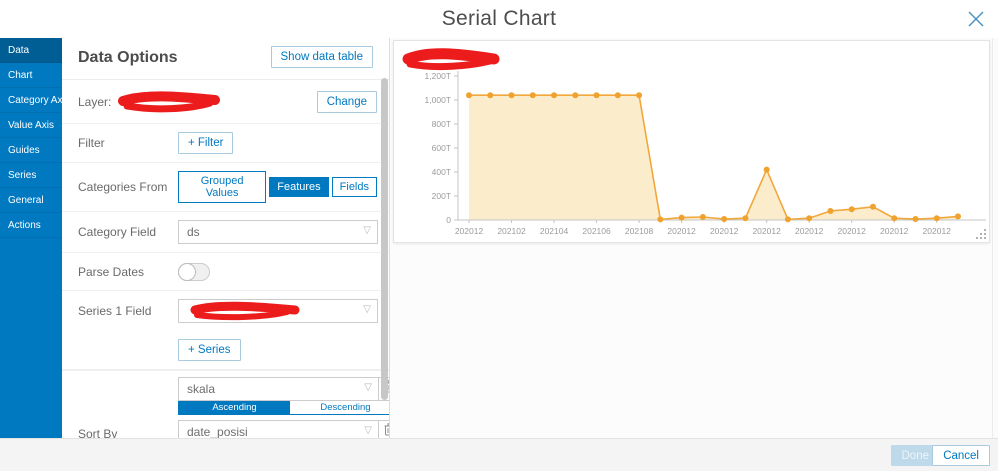 The image size is (998, 471). What do you see at coordinates (128, 57) in the screenshot?
I see `panel-title: Data Options` at bounding box center [128, 57].